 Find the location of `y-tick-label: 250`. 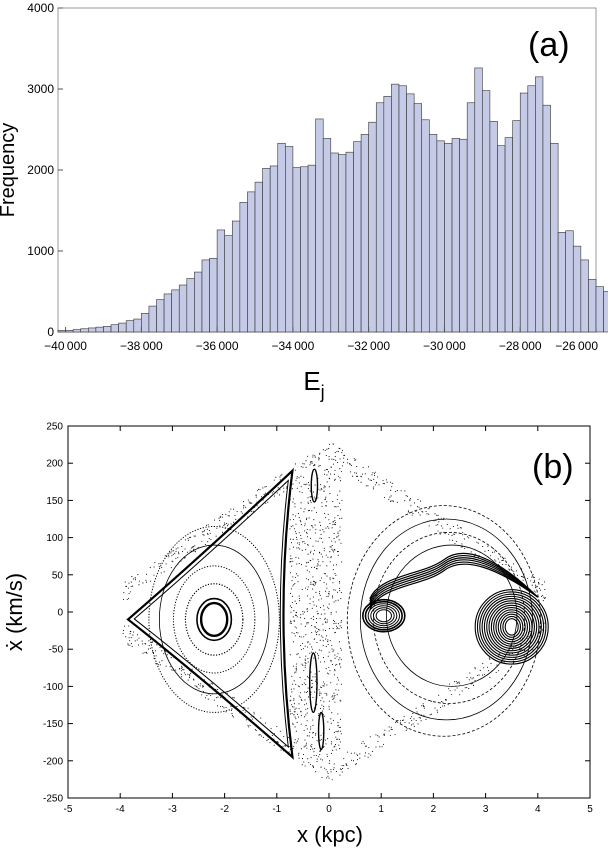

y-tick-label: 250 is located at coordinates (54, 427).